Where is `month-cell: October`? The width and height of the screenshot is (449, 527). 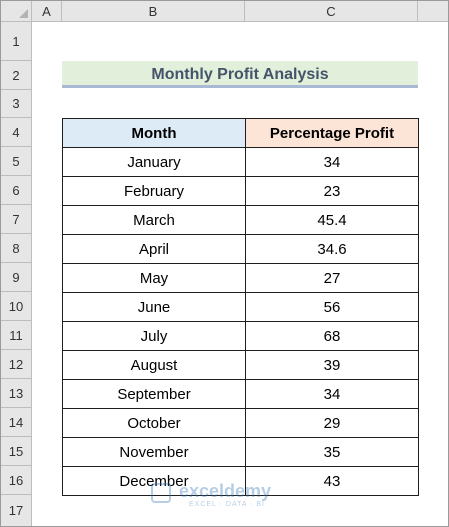 month-cell: October is located at coordinates (154, 423).